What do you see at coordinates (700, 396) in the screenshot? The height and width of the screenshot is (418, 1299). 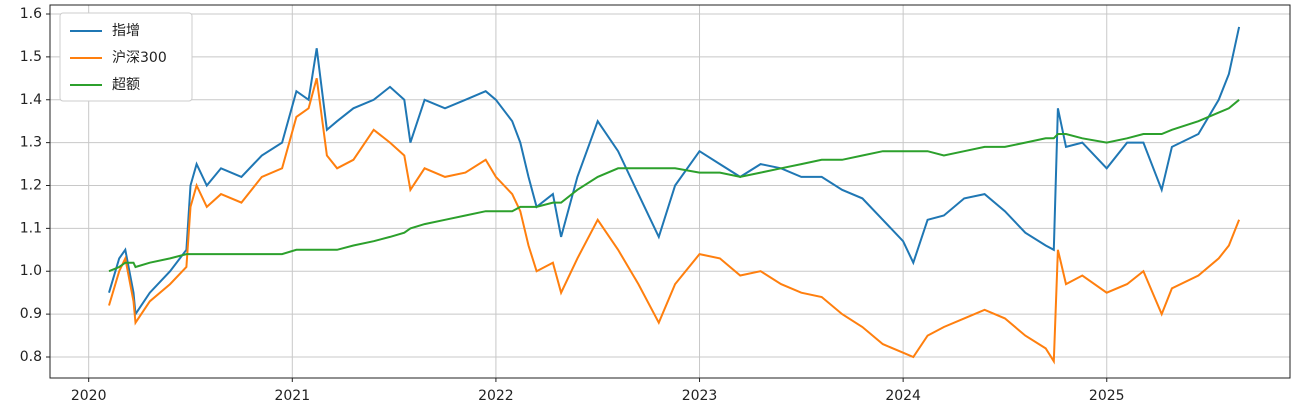 I see `x-tick-label: 2023` at bounding box center [700, 396].